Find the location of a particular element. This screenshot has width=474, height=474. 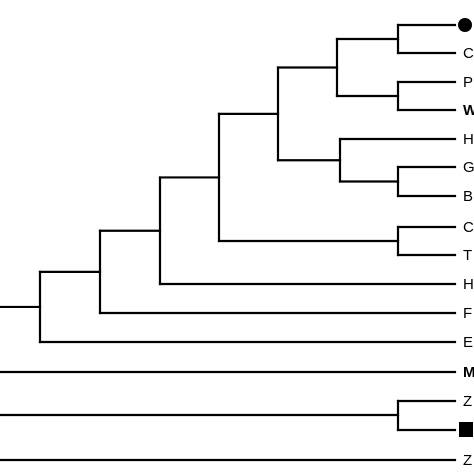

tip-label: P is located at coordinates (468, 82).